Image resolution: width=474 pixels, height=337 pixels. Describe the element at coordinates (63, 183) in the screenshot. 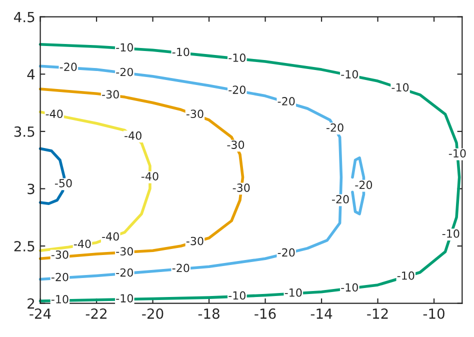

I see `annotation: -50` at that location.